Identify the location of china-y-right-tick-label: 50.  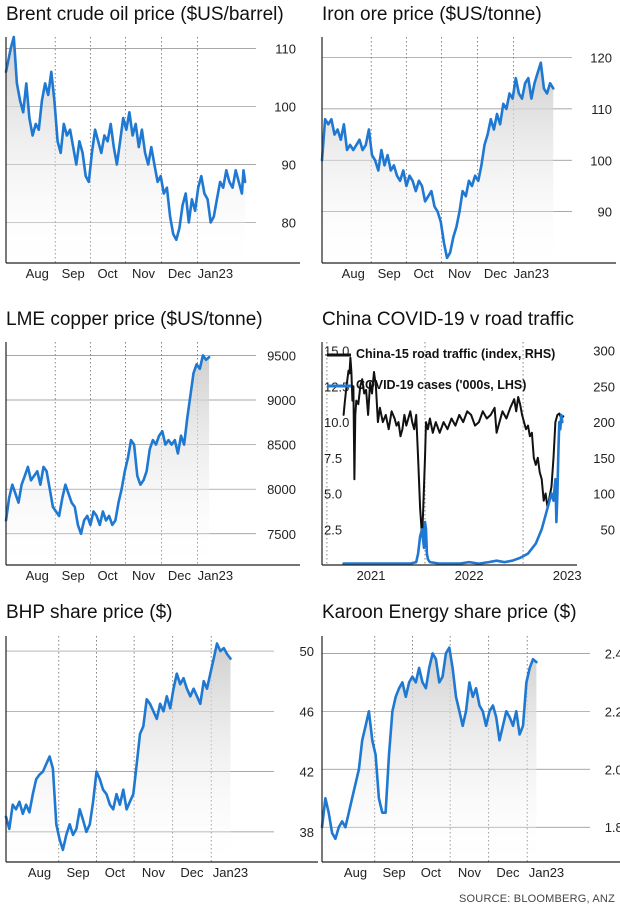
(608, 529).